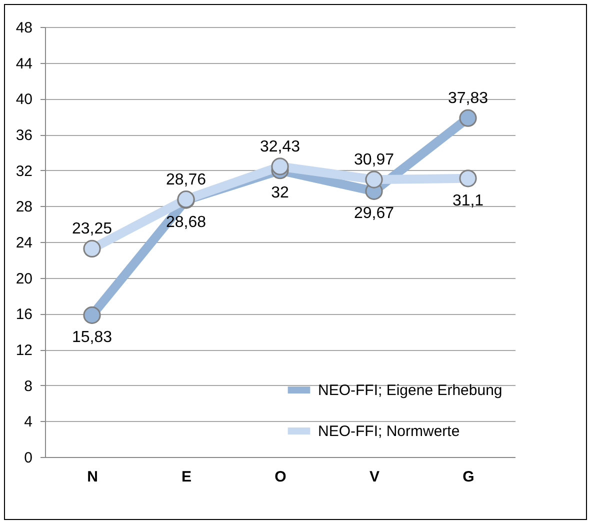  I want to click on y-tick-label: 24, so click(24, 243).